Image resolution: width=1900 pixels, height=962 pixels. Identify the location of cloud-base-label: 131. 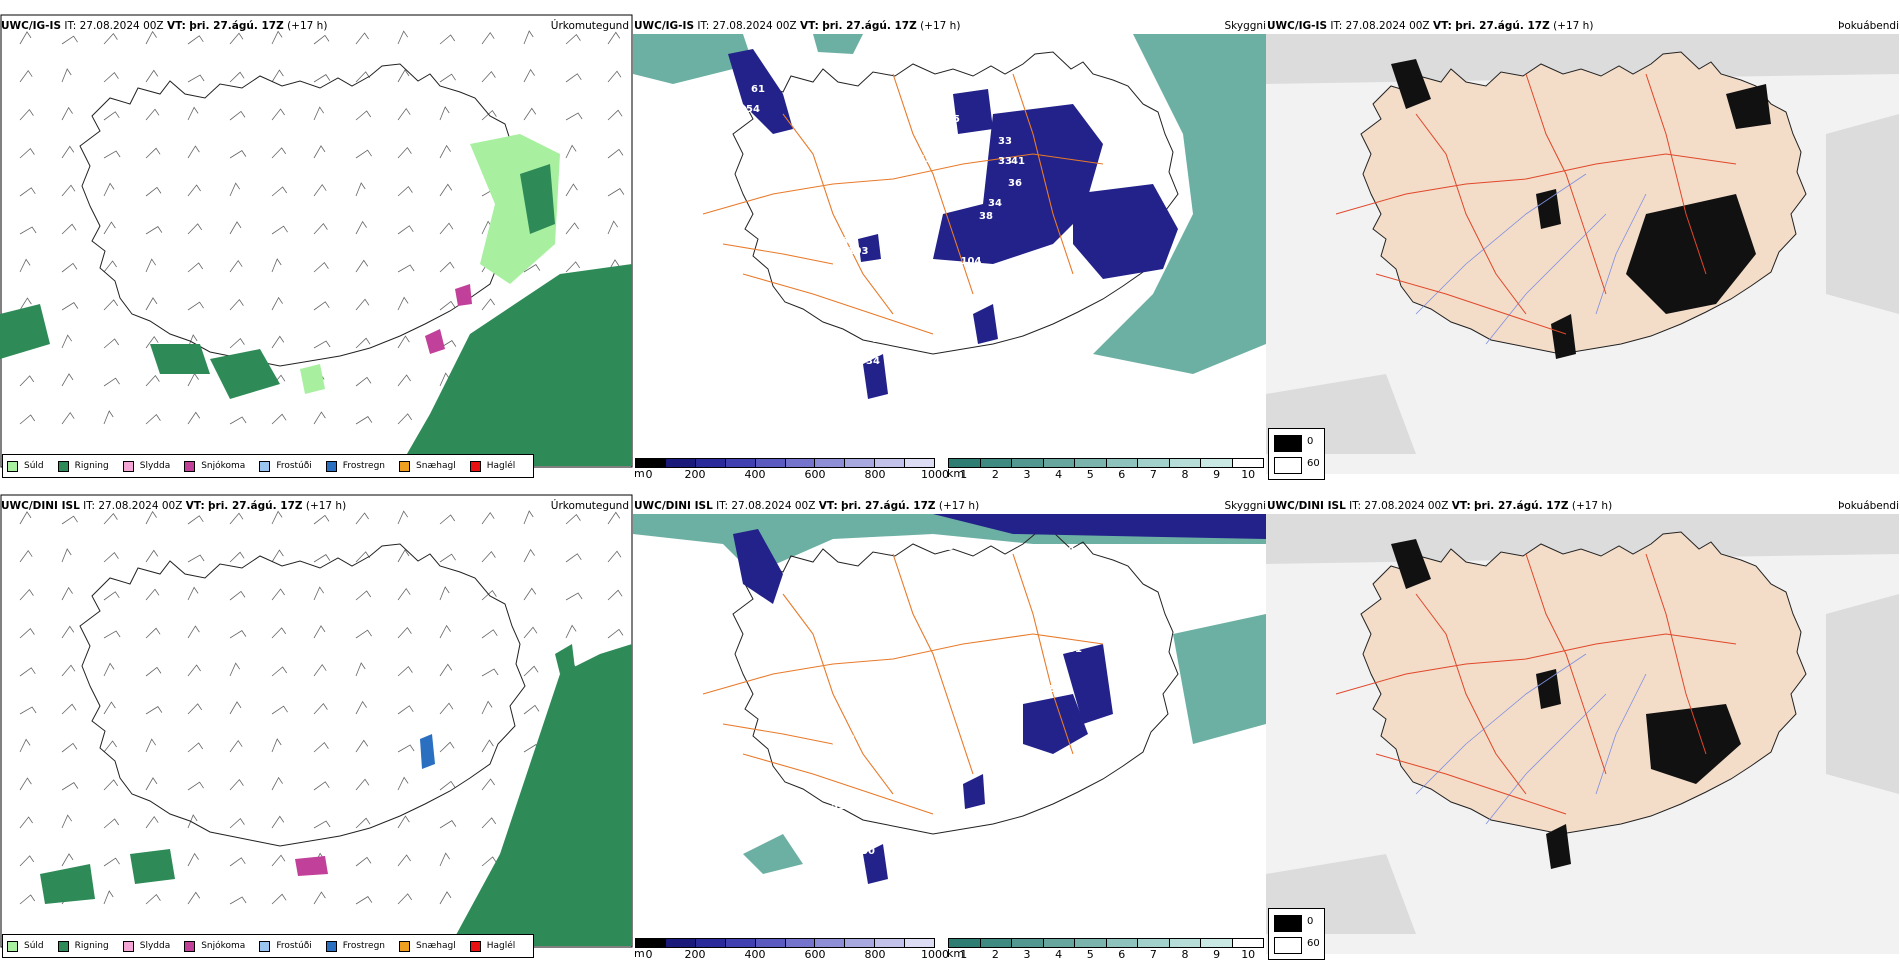
(940, 763).